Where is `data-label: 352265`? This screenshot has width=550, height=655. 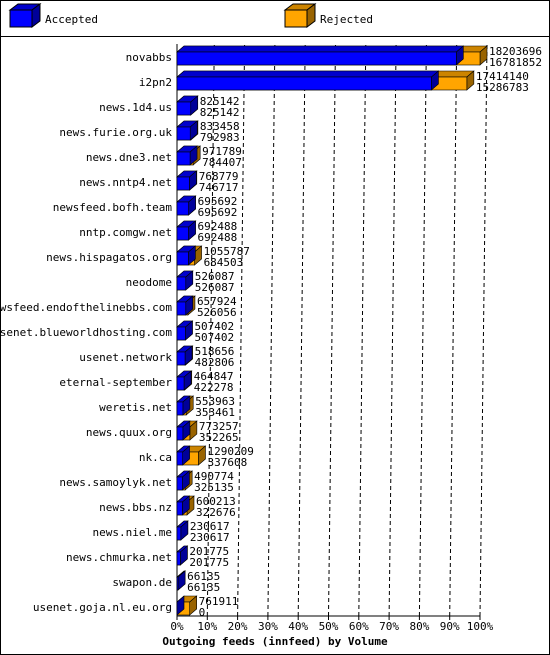
data-label: 352265 is located at coordinates (219, 437).